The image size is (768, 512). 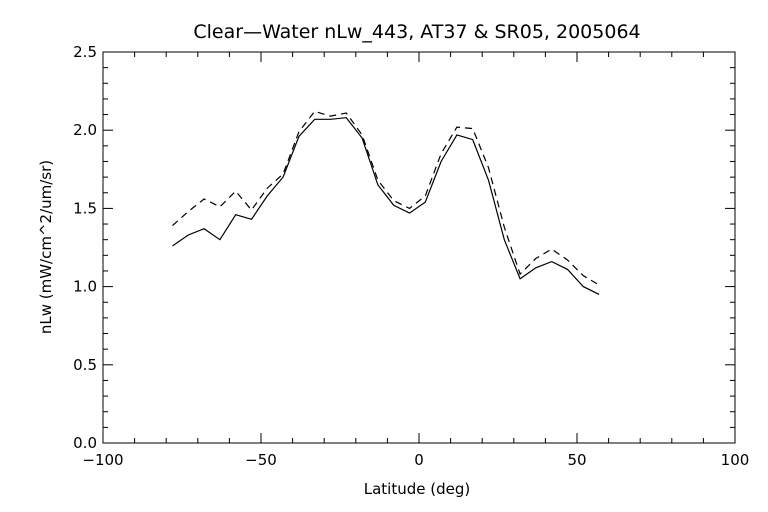 What do you see at coordinates (85, 208) in the screenshot?
I see `y-tick-label: 1.5` at bounding box center [85, 208].